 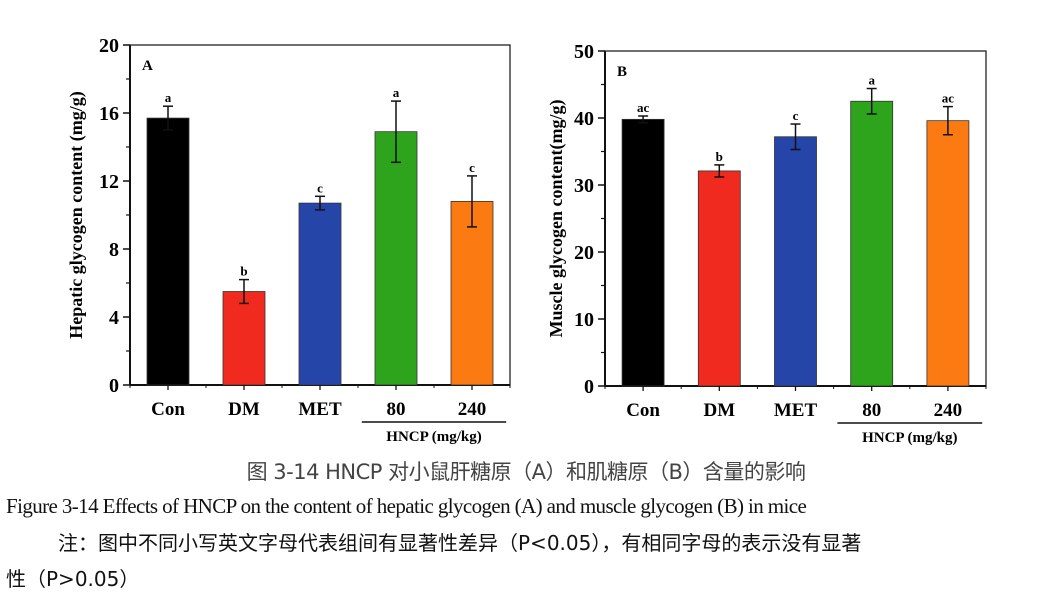 What do you see at coordinates (948, 410) in the screenshot?
I see `panel-b-x-tick-label: 240` at bounding box center [948, 410].